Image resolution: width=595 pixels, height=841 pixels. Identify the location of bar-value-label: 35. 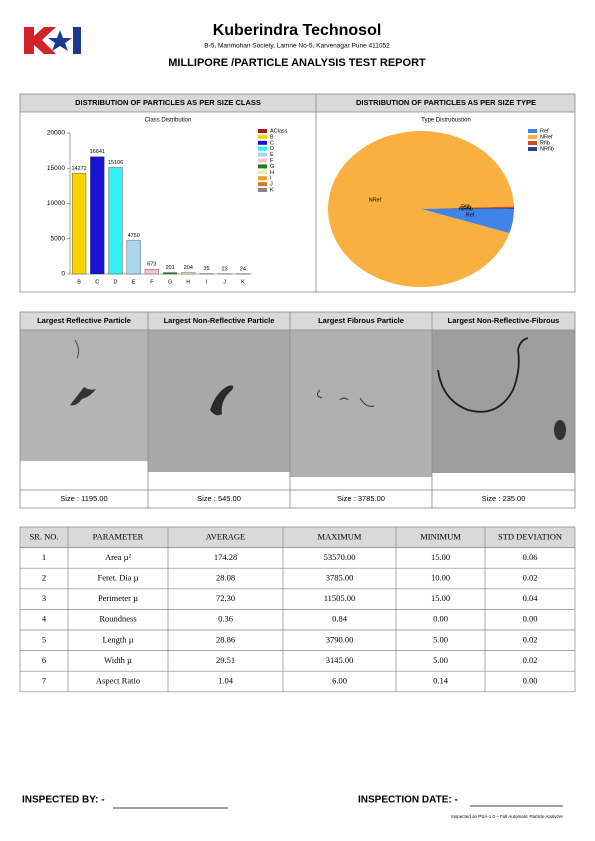
(206, 269).